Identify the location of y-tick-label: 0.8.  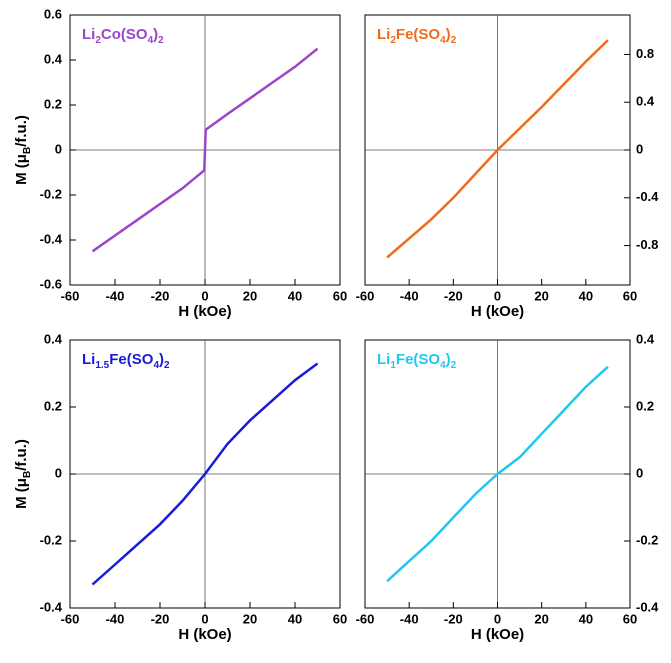
(645, 53).